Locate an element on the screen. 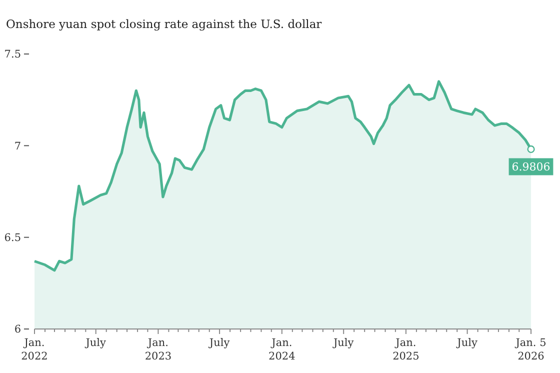 The height and width of the screenshot is (373, 560). chart-title: Onshore yuan spot closing rate against the U.S. dollar is located at coordinates (164, 24).